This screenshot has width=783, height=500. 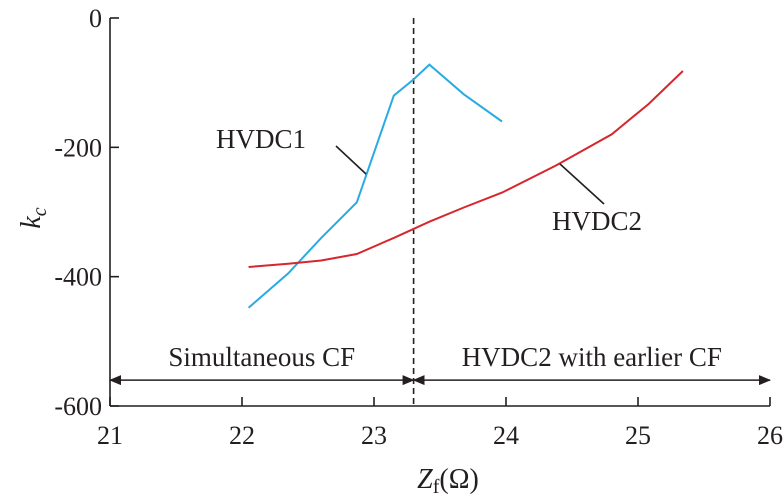 What do you see at coordinates (78, 406) in the screenshot?
I see `y-tick-label: -600` at bounding box center [78, 406].